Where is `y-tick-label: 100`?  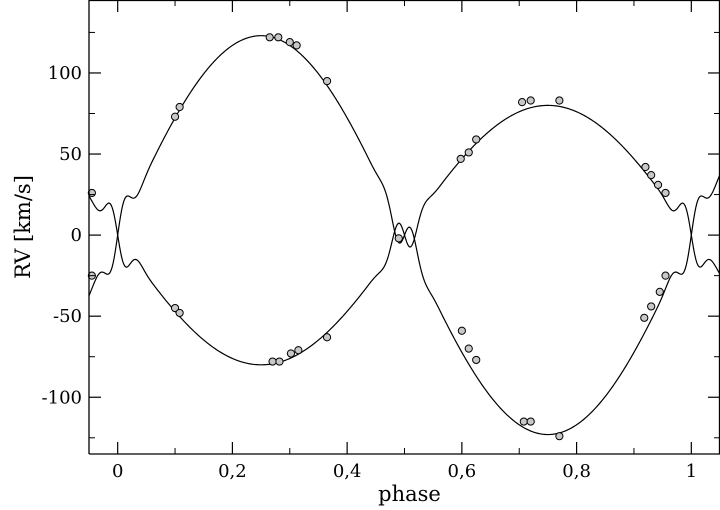 y-tick-label: 100 is located at coordinates (65, 73).